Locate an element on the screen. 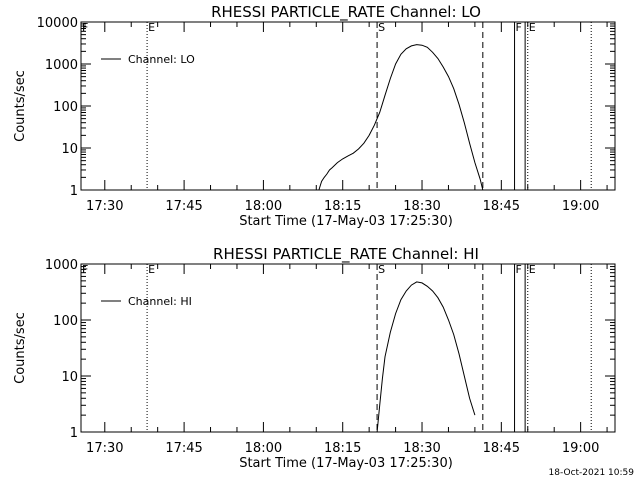 The height and width of the screenshot is (480, 640). chart-title: RHESSI PARTICLE_RATE Channel: LO is located at coordinates (346, 12).